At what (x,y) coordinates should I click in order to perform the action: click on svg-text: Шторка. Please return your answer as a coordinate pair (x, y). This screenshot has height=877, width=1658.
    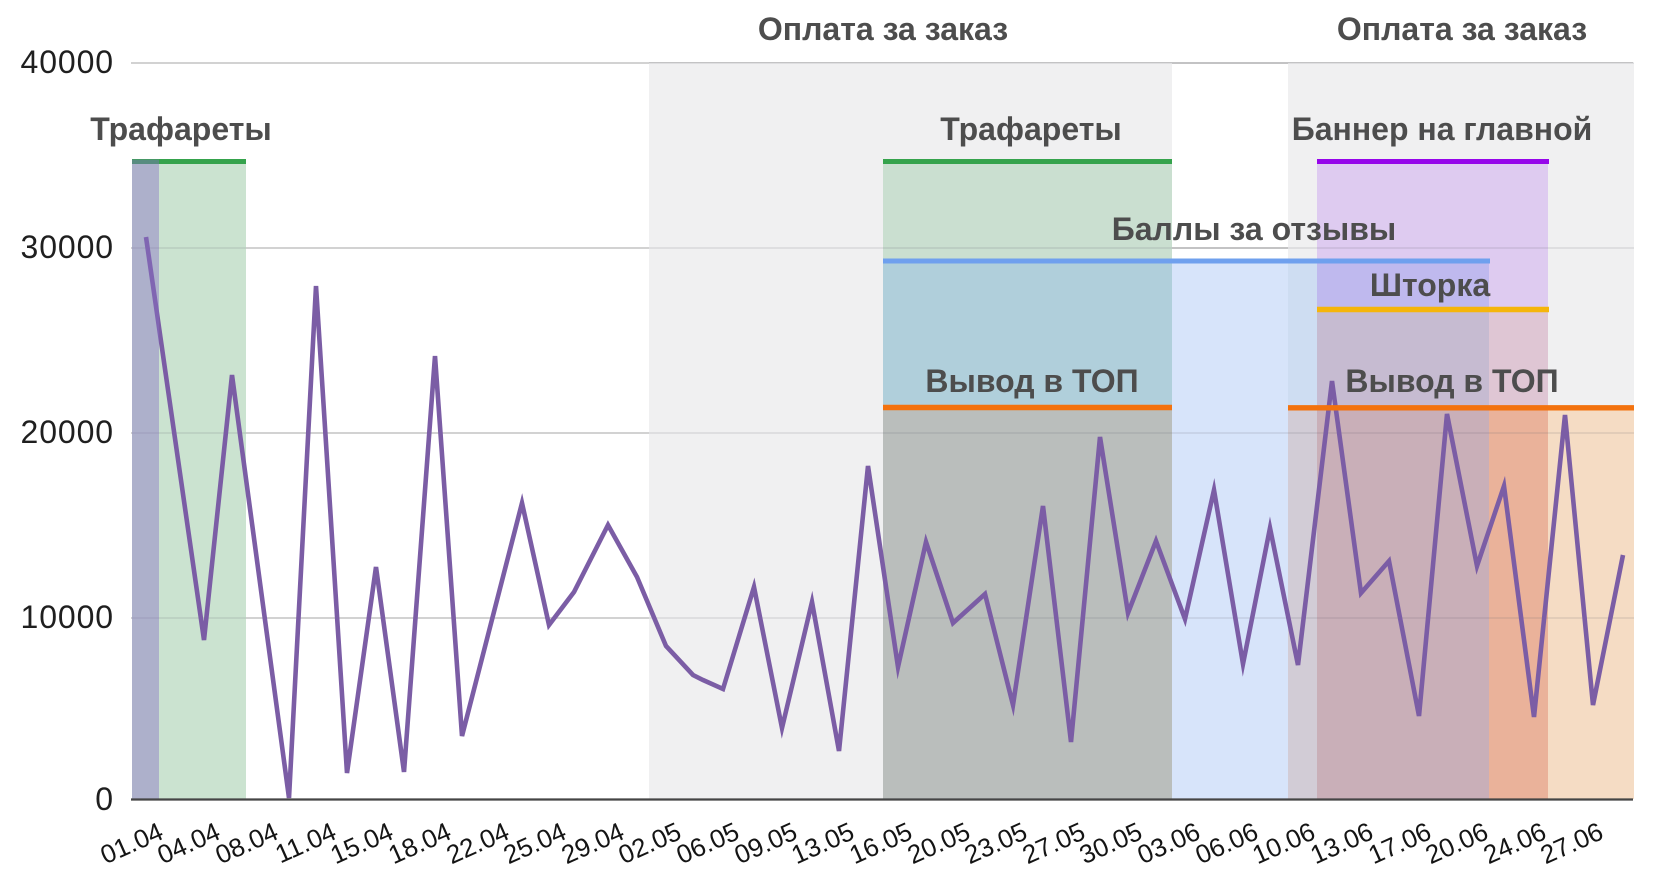
    Looking at the image, I should click on (1430, 285).